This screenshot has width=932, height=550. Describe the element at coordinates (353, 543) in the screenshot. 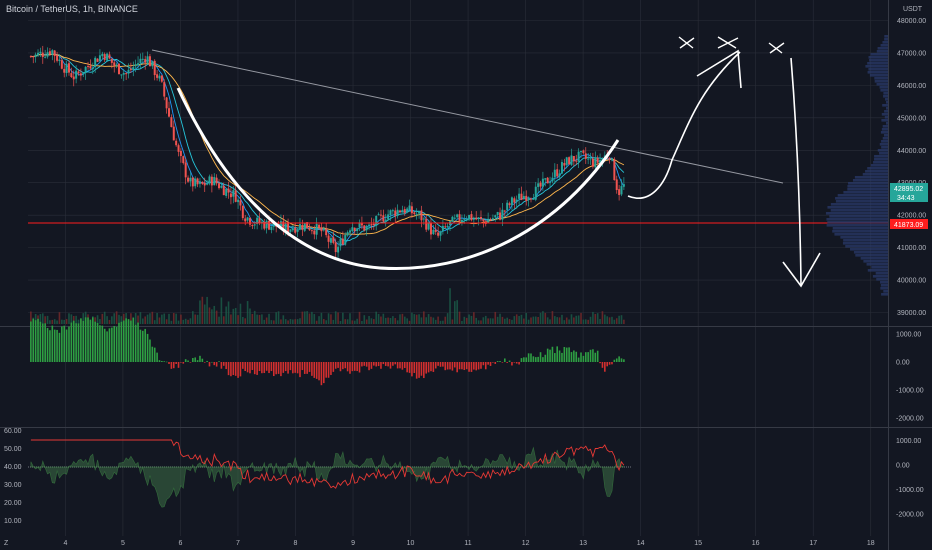

I see `time-tick-label: 9` at that location.